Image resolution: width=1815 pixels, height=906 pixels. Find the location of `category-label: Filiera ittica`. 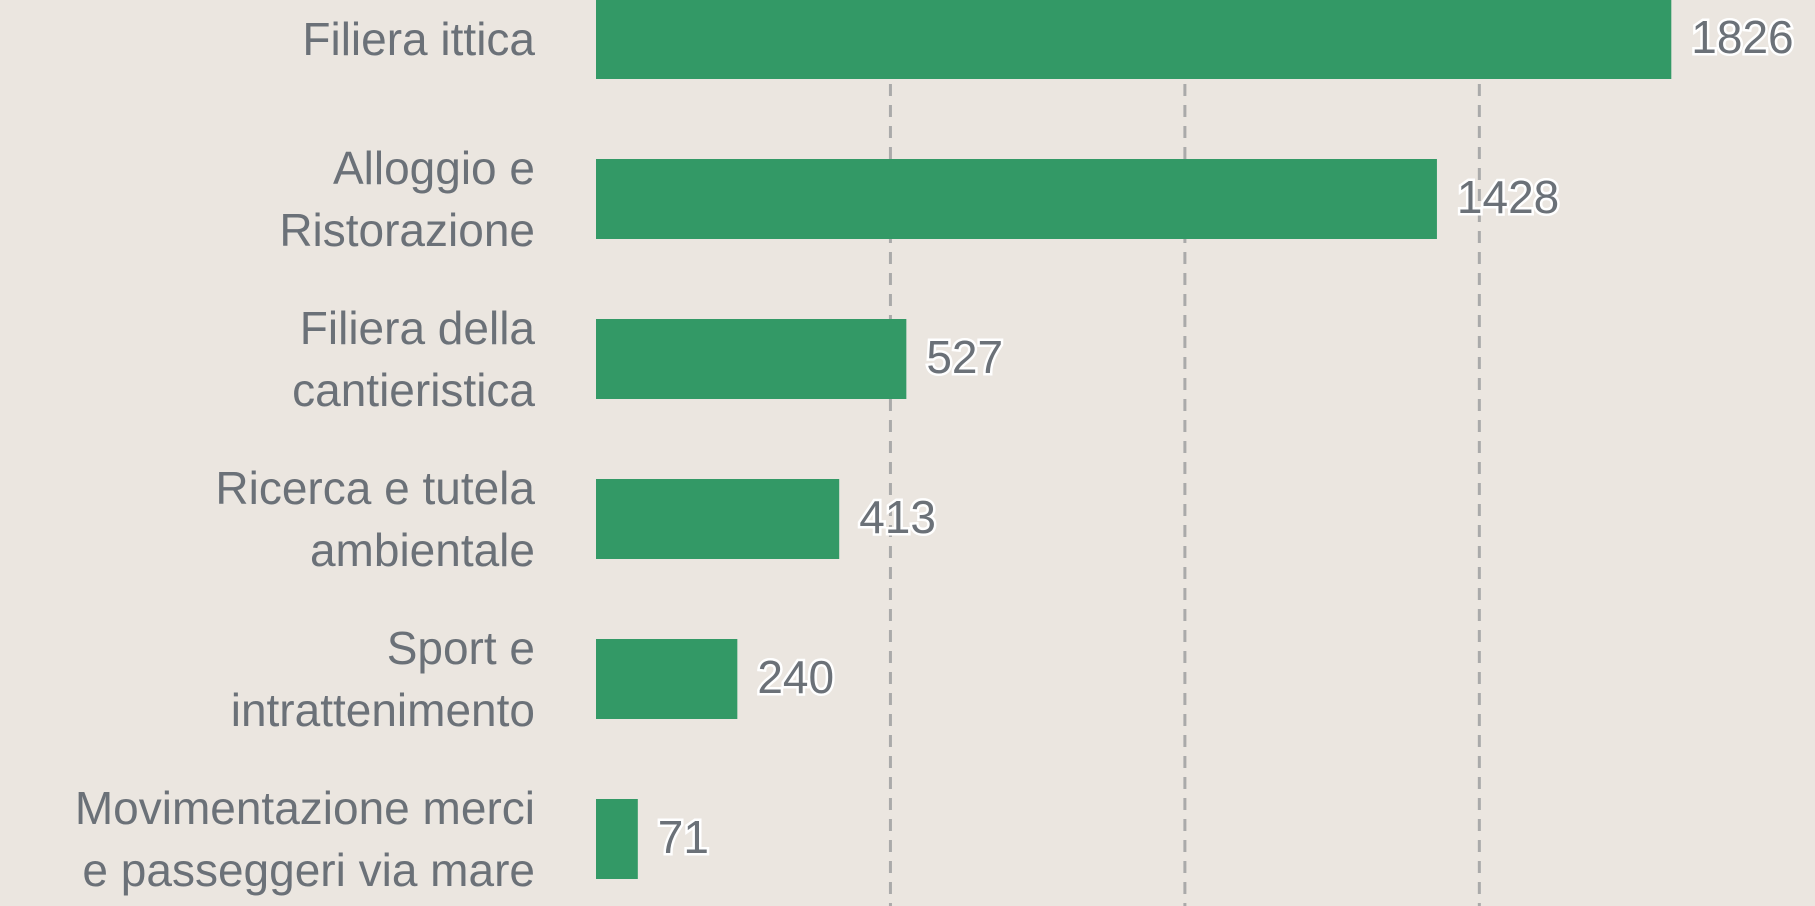

category-label: Filiera ittica is located at coordinates (418, 39).